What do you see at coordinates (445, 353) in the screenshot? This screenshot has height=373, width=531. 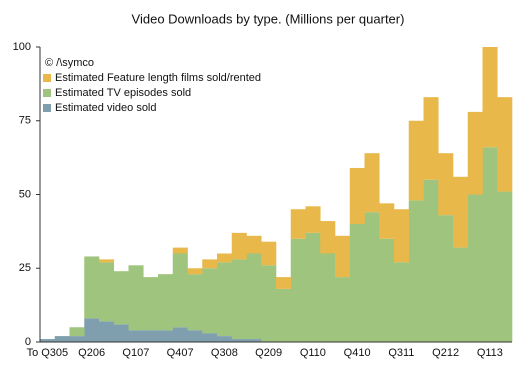 I see `x-tick-label: Q212` at bounding box center [445, 353].